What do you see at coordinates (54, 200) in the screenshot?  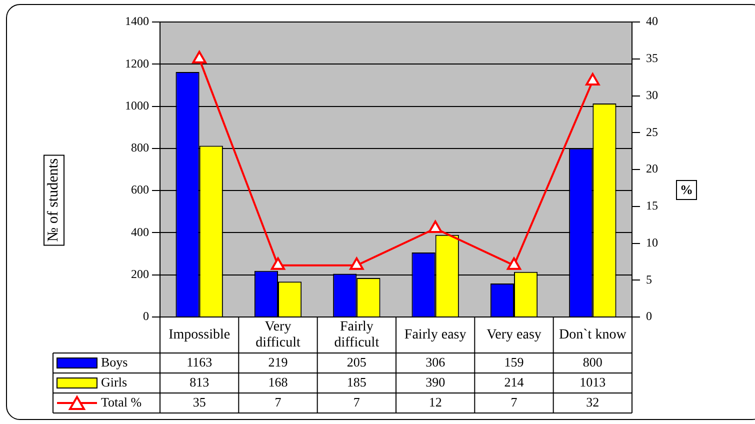 I see `y-axis-title: № of students` at bounding box center [54, 200].